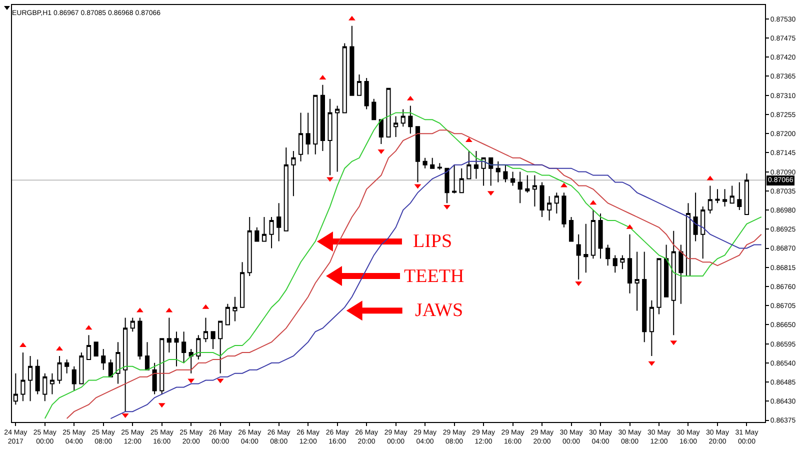 Image resolution: width=800 pixels, height=450 pixels. I want to click on annotation: TEETH, so click(434, 276).